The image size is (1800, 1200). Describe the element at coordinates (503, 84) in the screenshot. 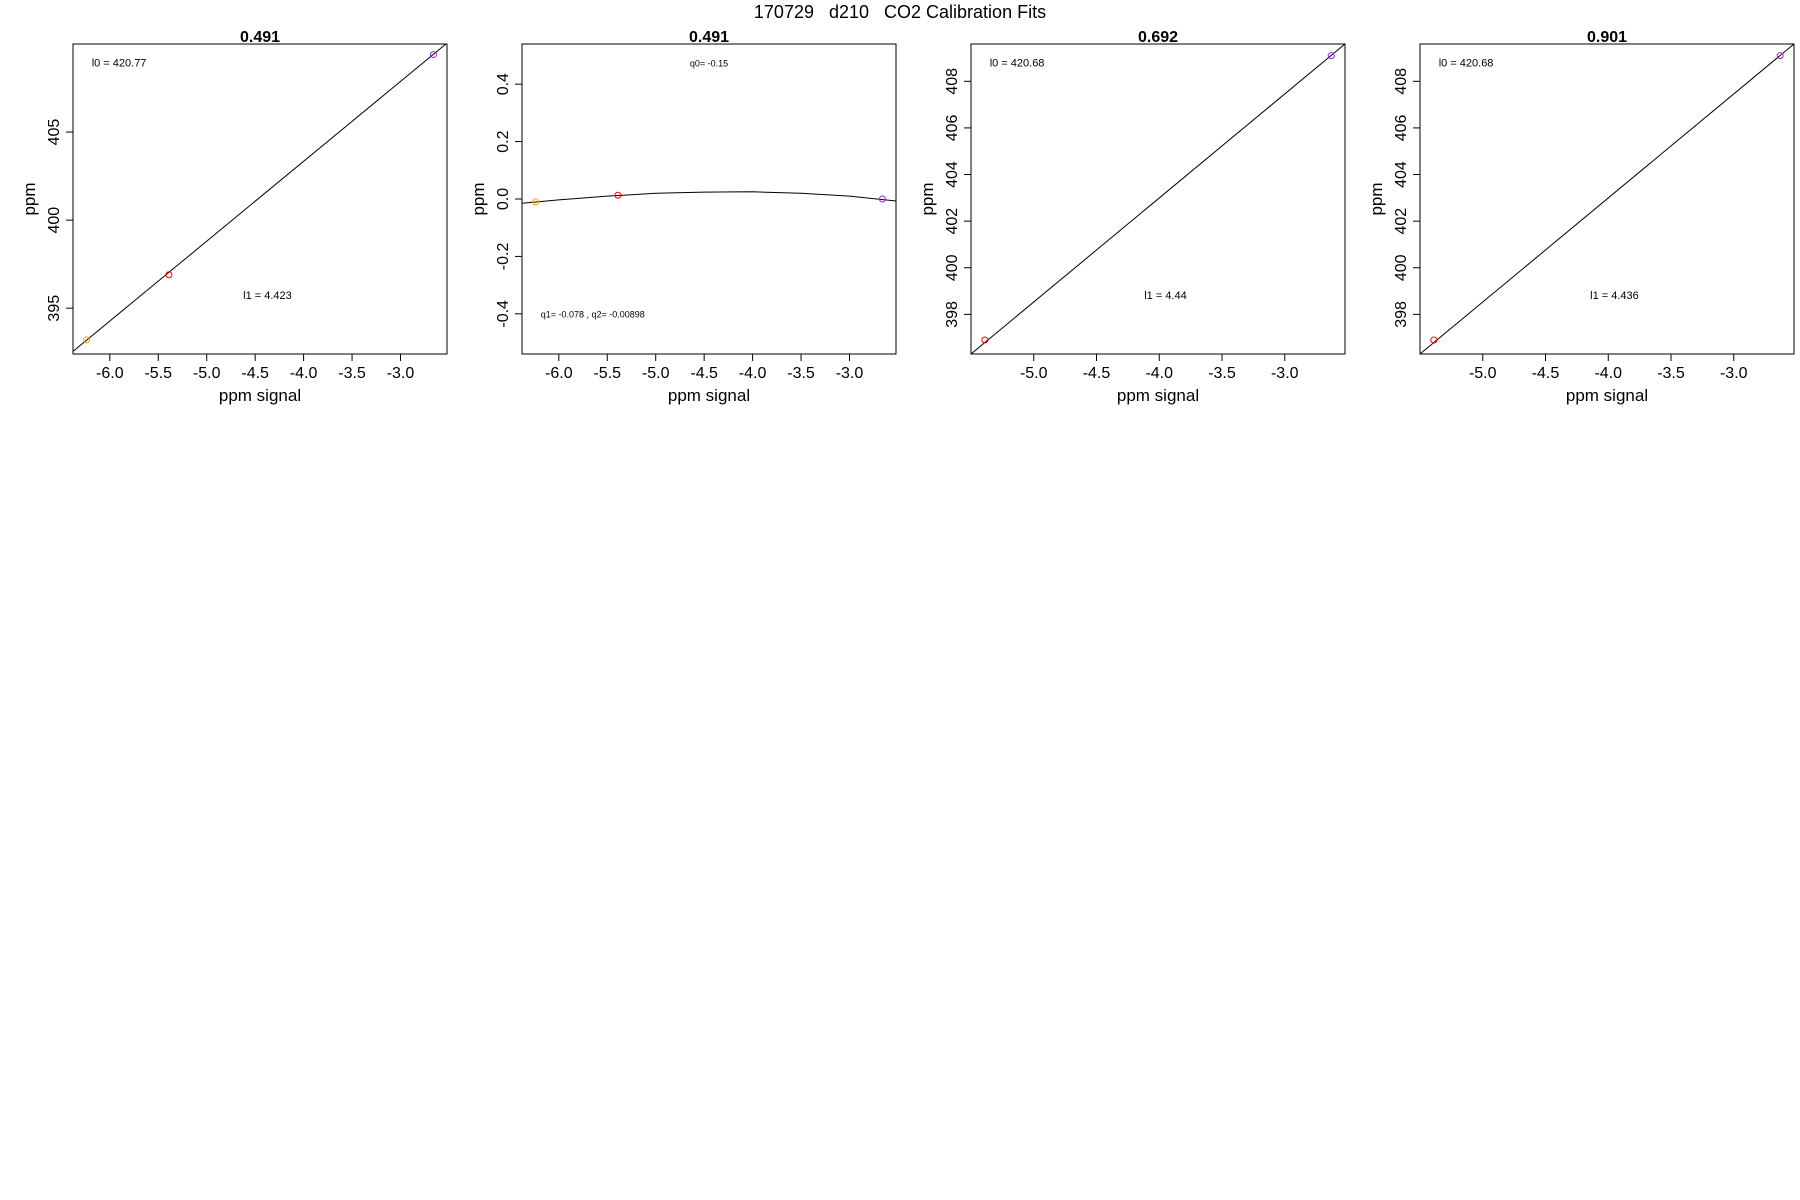

I see `y-tick-label: 0.4` at that location.